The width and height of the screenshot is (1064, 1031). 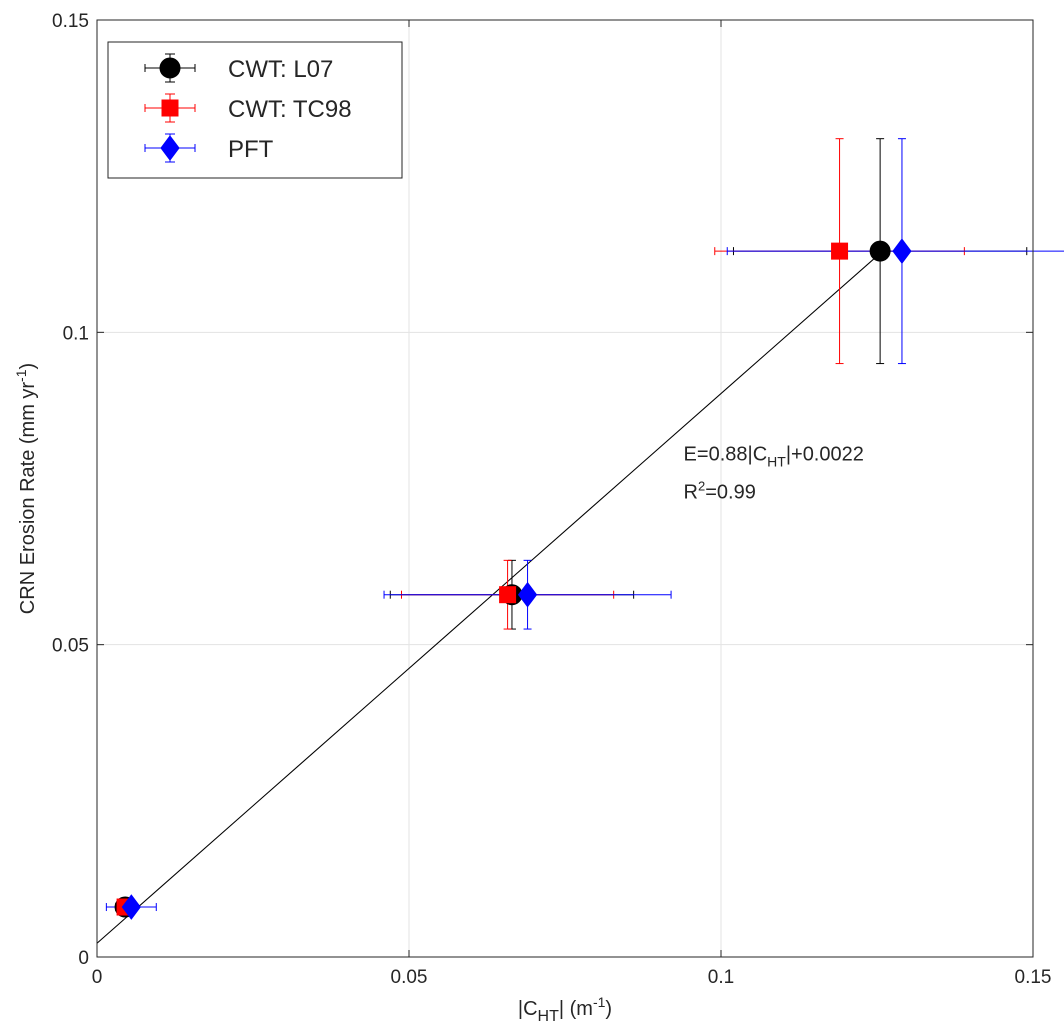 What do you see at coordinates (70, 21) in the screenshot?
I see `y-tick-label: 0.15` at bounding box center [70, 21].